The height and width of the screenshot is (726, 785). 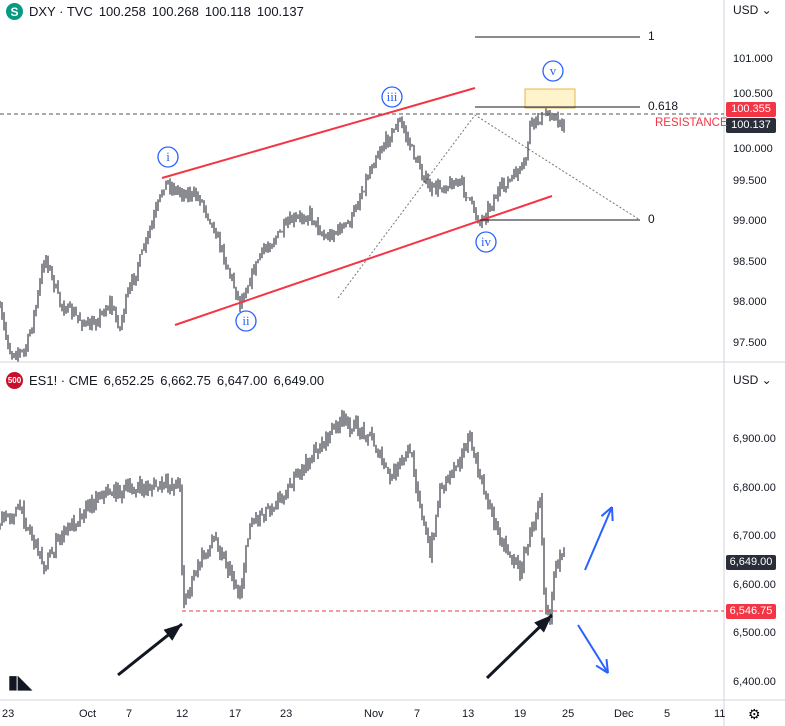 I want to click on es-last-price-tag: 6,649.00, so click(x=751, y=562).